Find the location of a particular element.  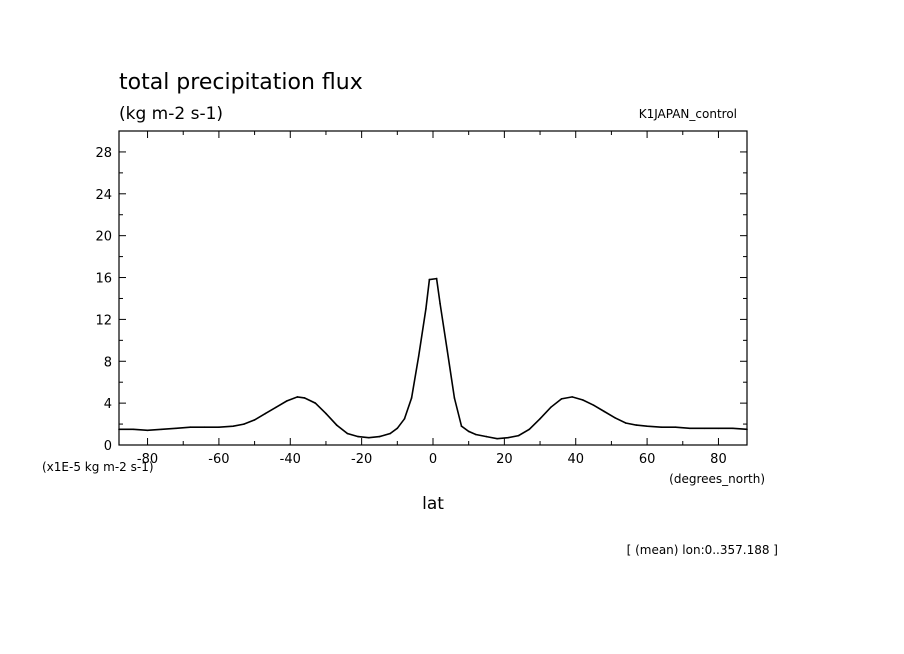

x-tick-label: 0 is located at coordinates (433, 459).